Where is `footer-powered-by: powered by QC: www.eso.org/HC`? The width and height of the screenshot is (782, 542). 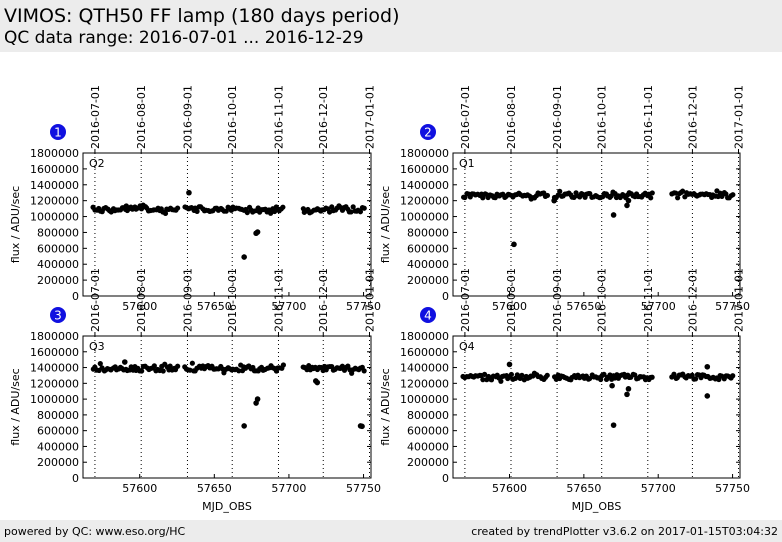 footer-powered-by: powered by QC: www.eso.org/HC is located at coordinates (95, 531).